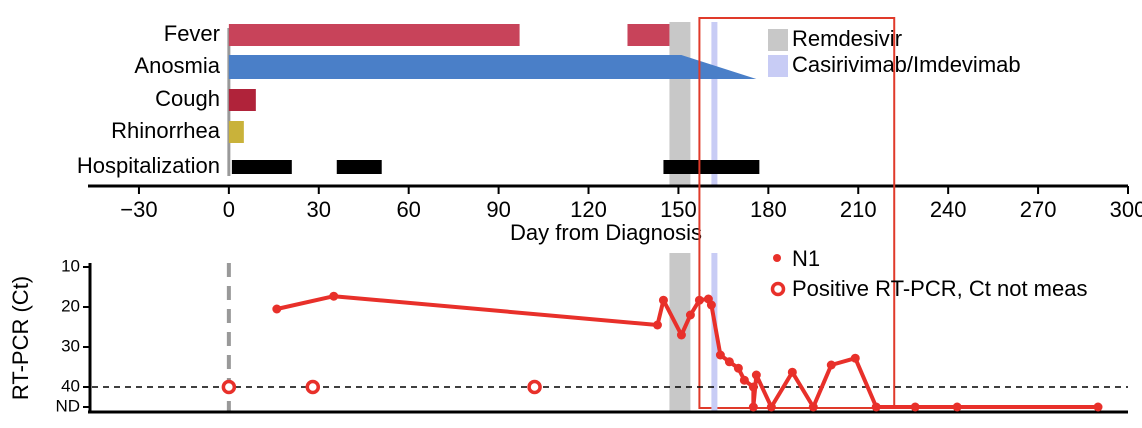 The width and height of the screenshot is (1142, 428). Describe the element at coordinates (906, 64) in the screenshot. I see `legend-label: Casirivimab/Imdevimab` at that location.